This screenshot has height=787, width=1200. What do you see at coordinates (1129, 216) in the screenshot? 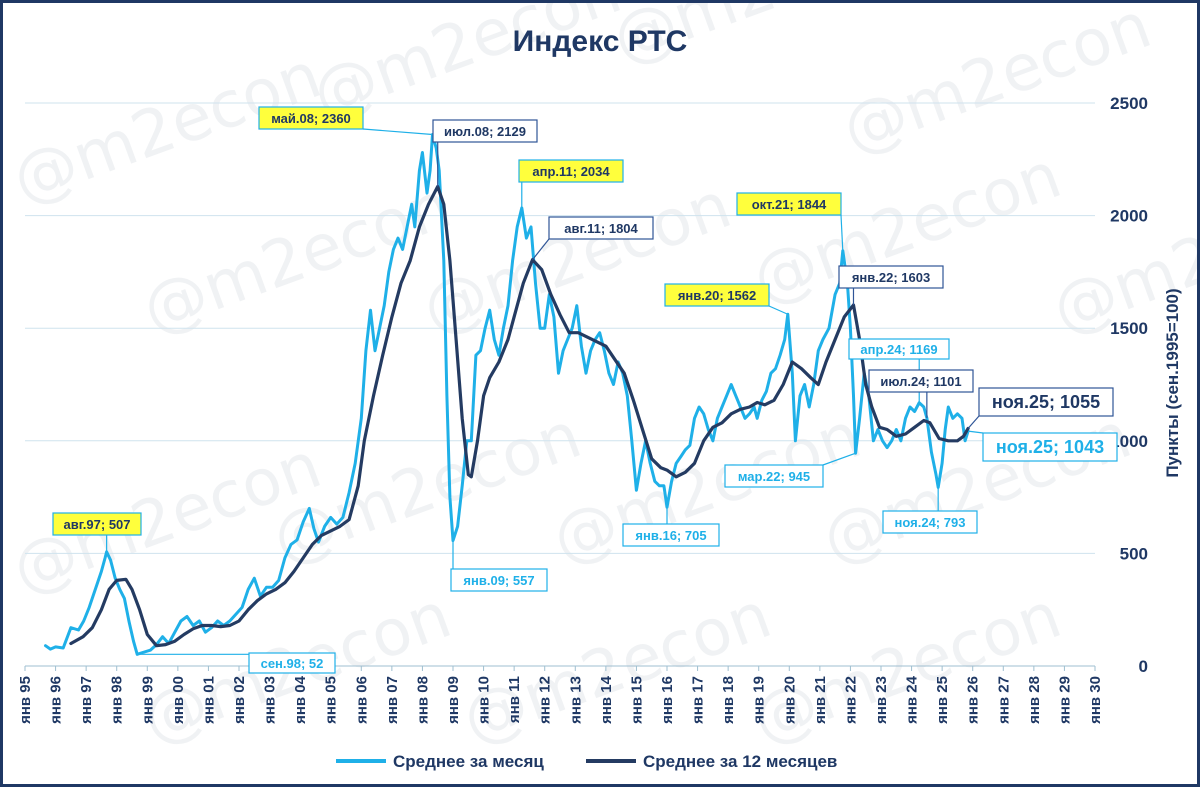
I see `y-tick-label: 2000` at bounding box center [1129, 216].